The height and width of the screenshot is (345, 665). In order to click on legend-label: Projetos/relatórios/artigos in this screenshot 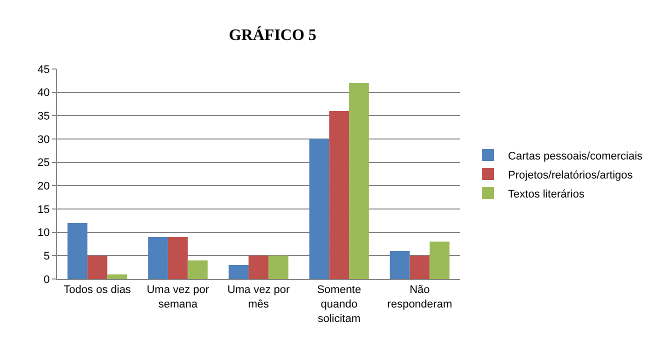, I will do `click(571, 175)`.